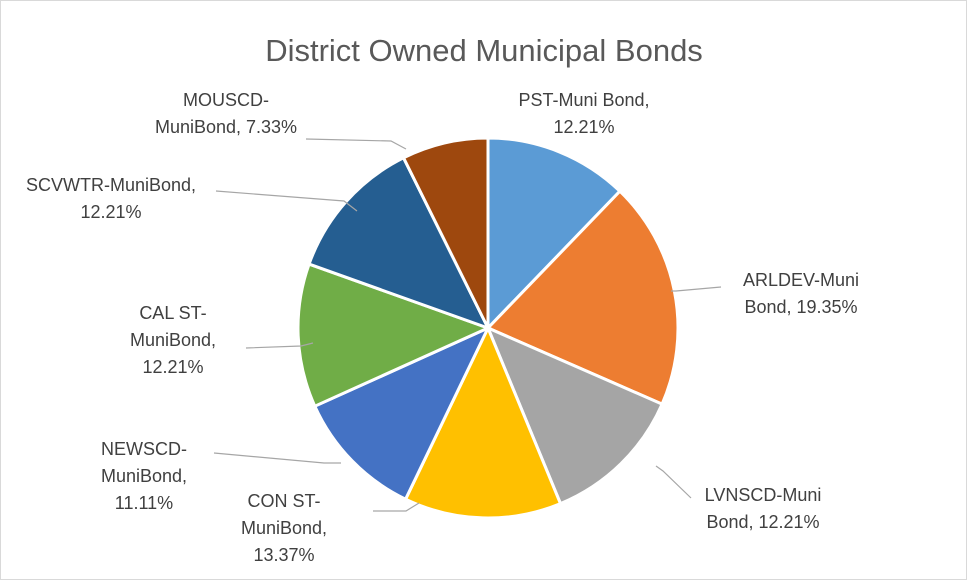 The width and height of the screenshot is (967, 581). I want to click on slice-label: MOUSCD- MuniBond, 7.33%, so click(226, 113).